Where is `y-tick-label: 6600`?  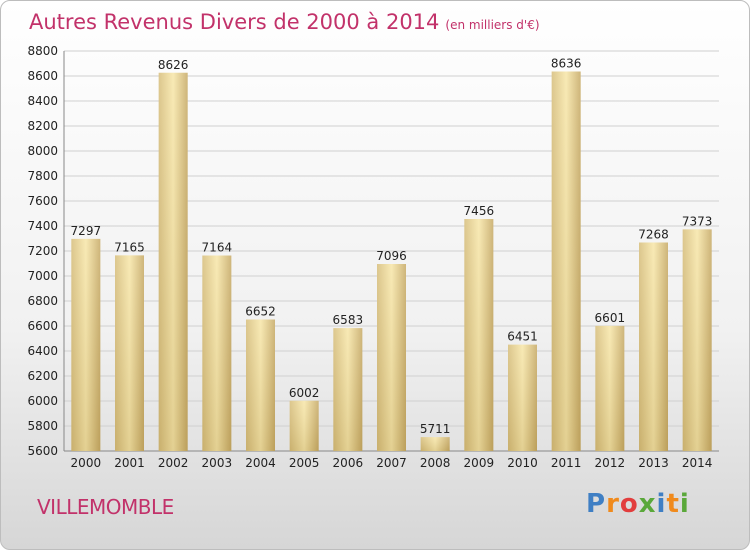
y-tick-label: 6600 is located at coordinates (42, 326).